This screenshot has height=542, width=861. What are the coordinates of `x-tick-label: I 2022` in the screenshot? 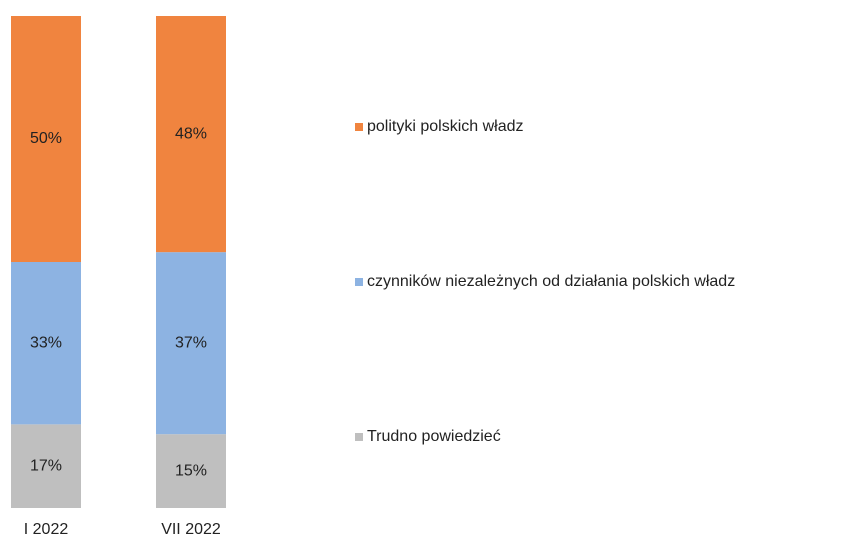 It's located at (46, 529).